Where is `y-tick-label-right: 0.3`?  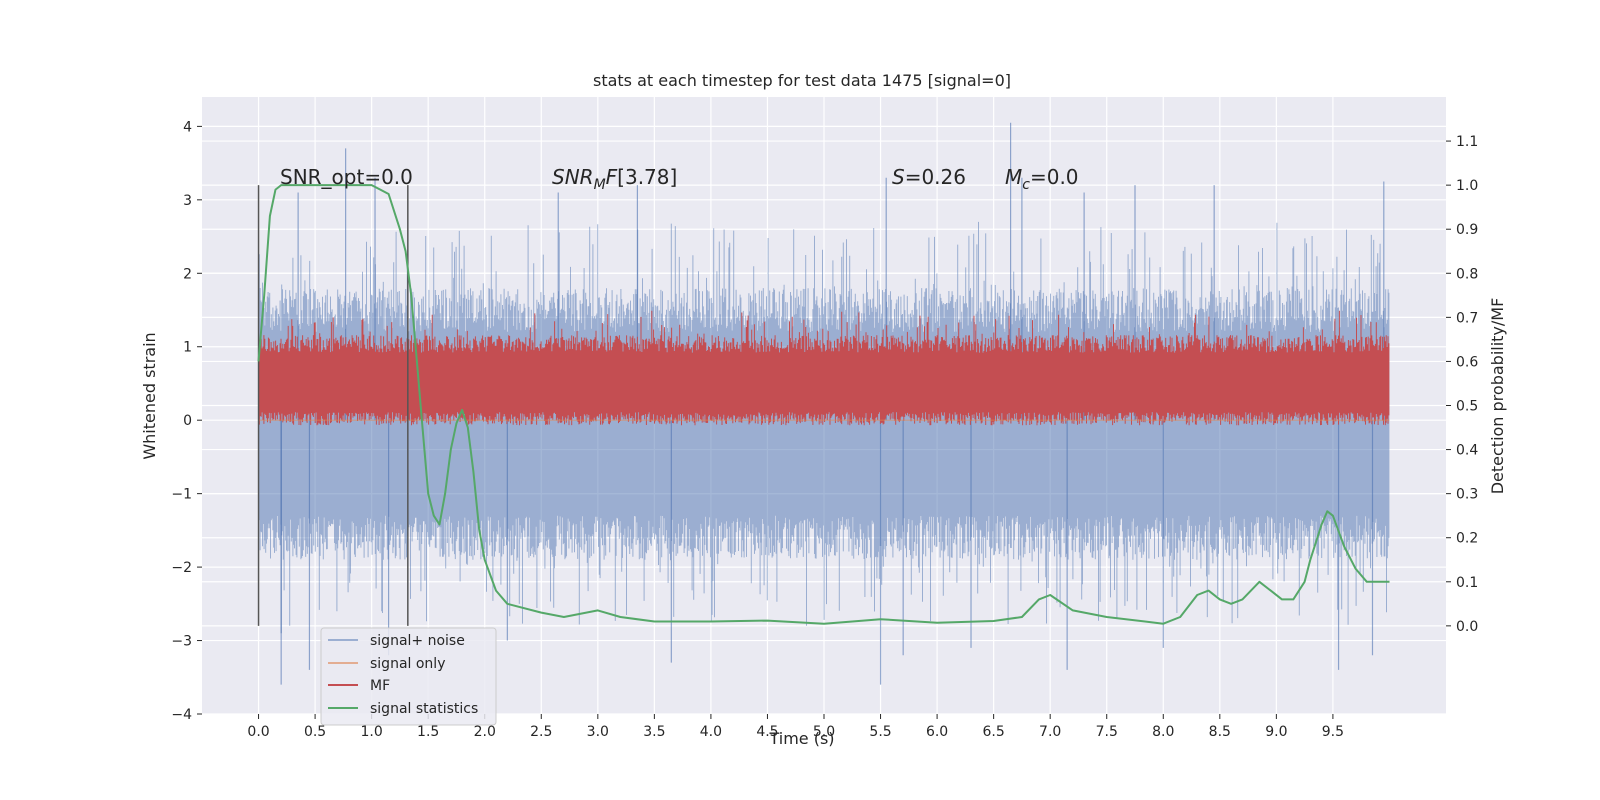 y-tick-label-right: 0.3 is located at coordinates (1467, 495).